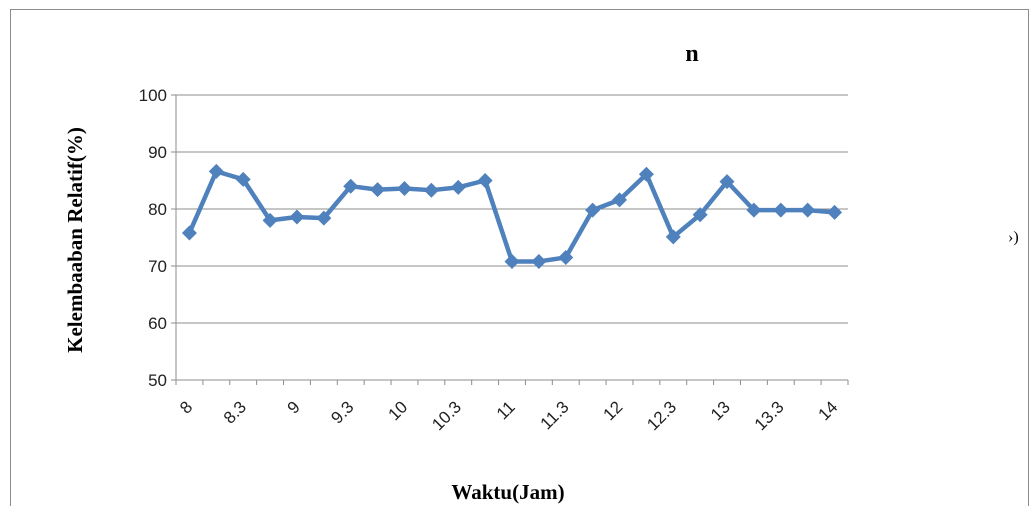  I want to click on x-tick-label: 9, so click(294, 407).